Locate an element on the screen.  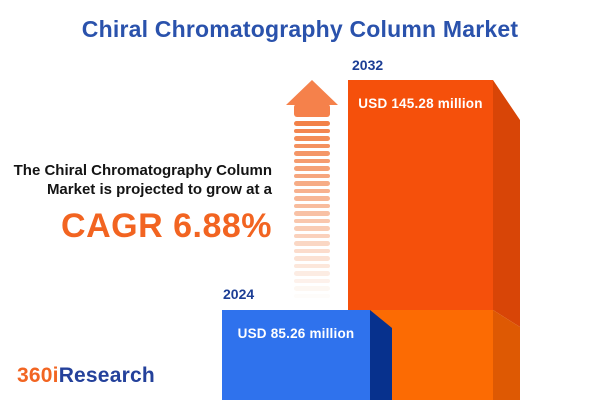
bar-2032-front-upper-face is located at coordinates (420, 195).